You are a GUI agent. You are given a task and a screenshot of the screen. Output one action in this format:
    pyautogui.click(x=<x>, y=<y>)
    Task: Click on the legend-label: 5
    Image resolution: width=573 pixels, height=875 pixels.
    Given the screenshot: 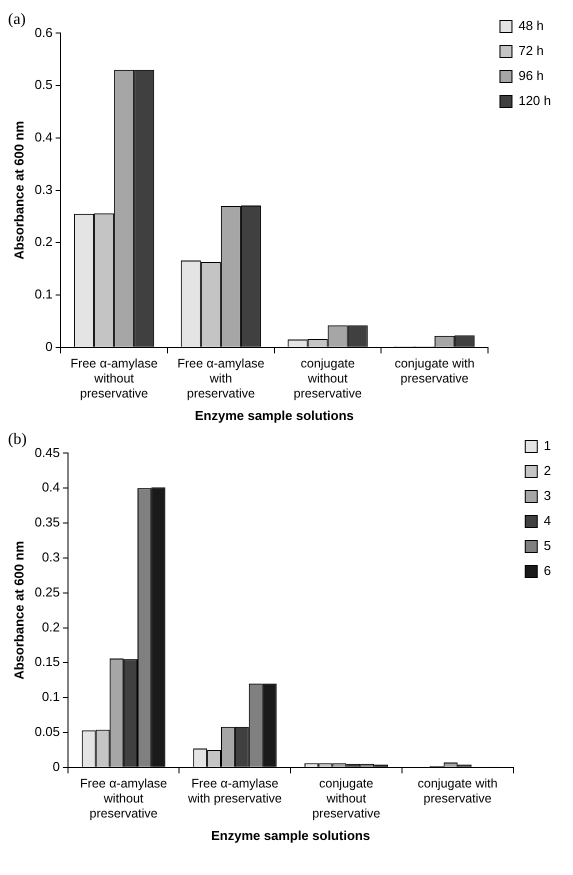 What is the action you would take?
    pyautogui.click(x=548, y=546)
    